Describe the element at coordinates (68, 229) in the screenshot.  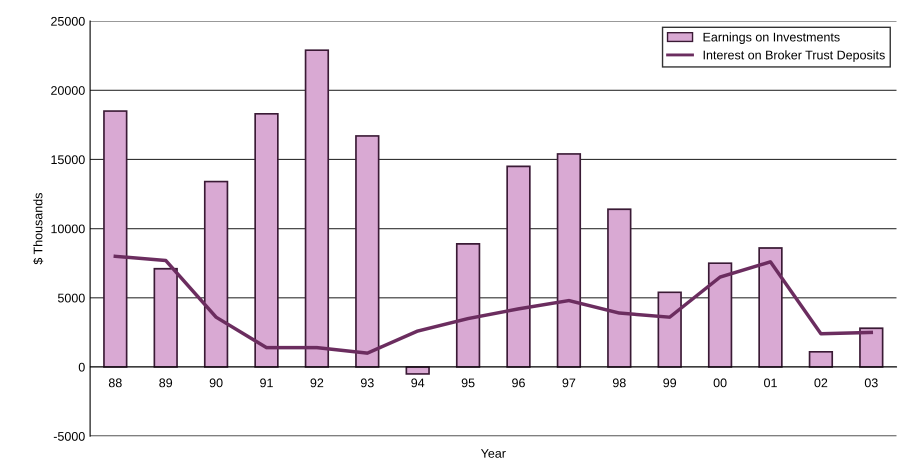
I see `y-tick-label: 10000` at that location.